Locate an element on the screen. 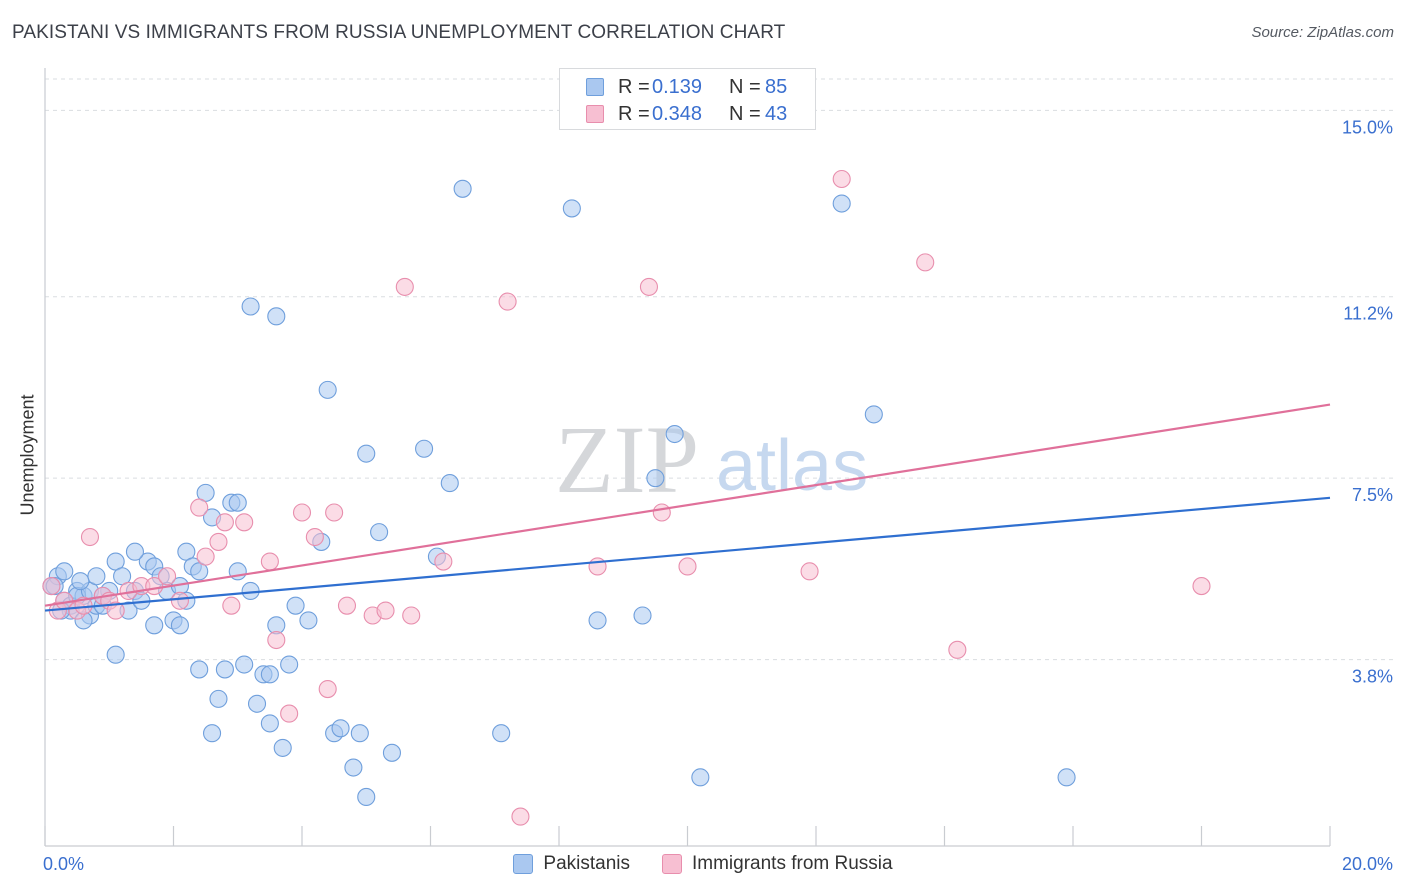  x-tick-label-max: 20.0% is located at coordinates (1367, 864).